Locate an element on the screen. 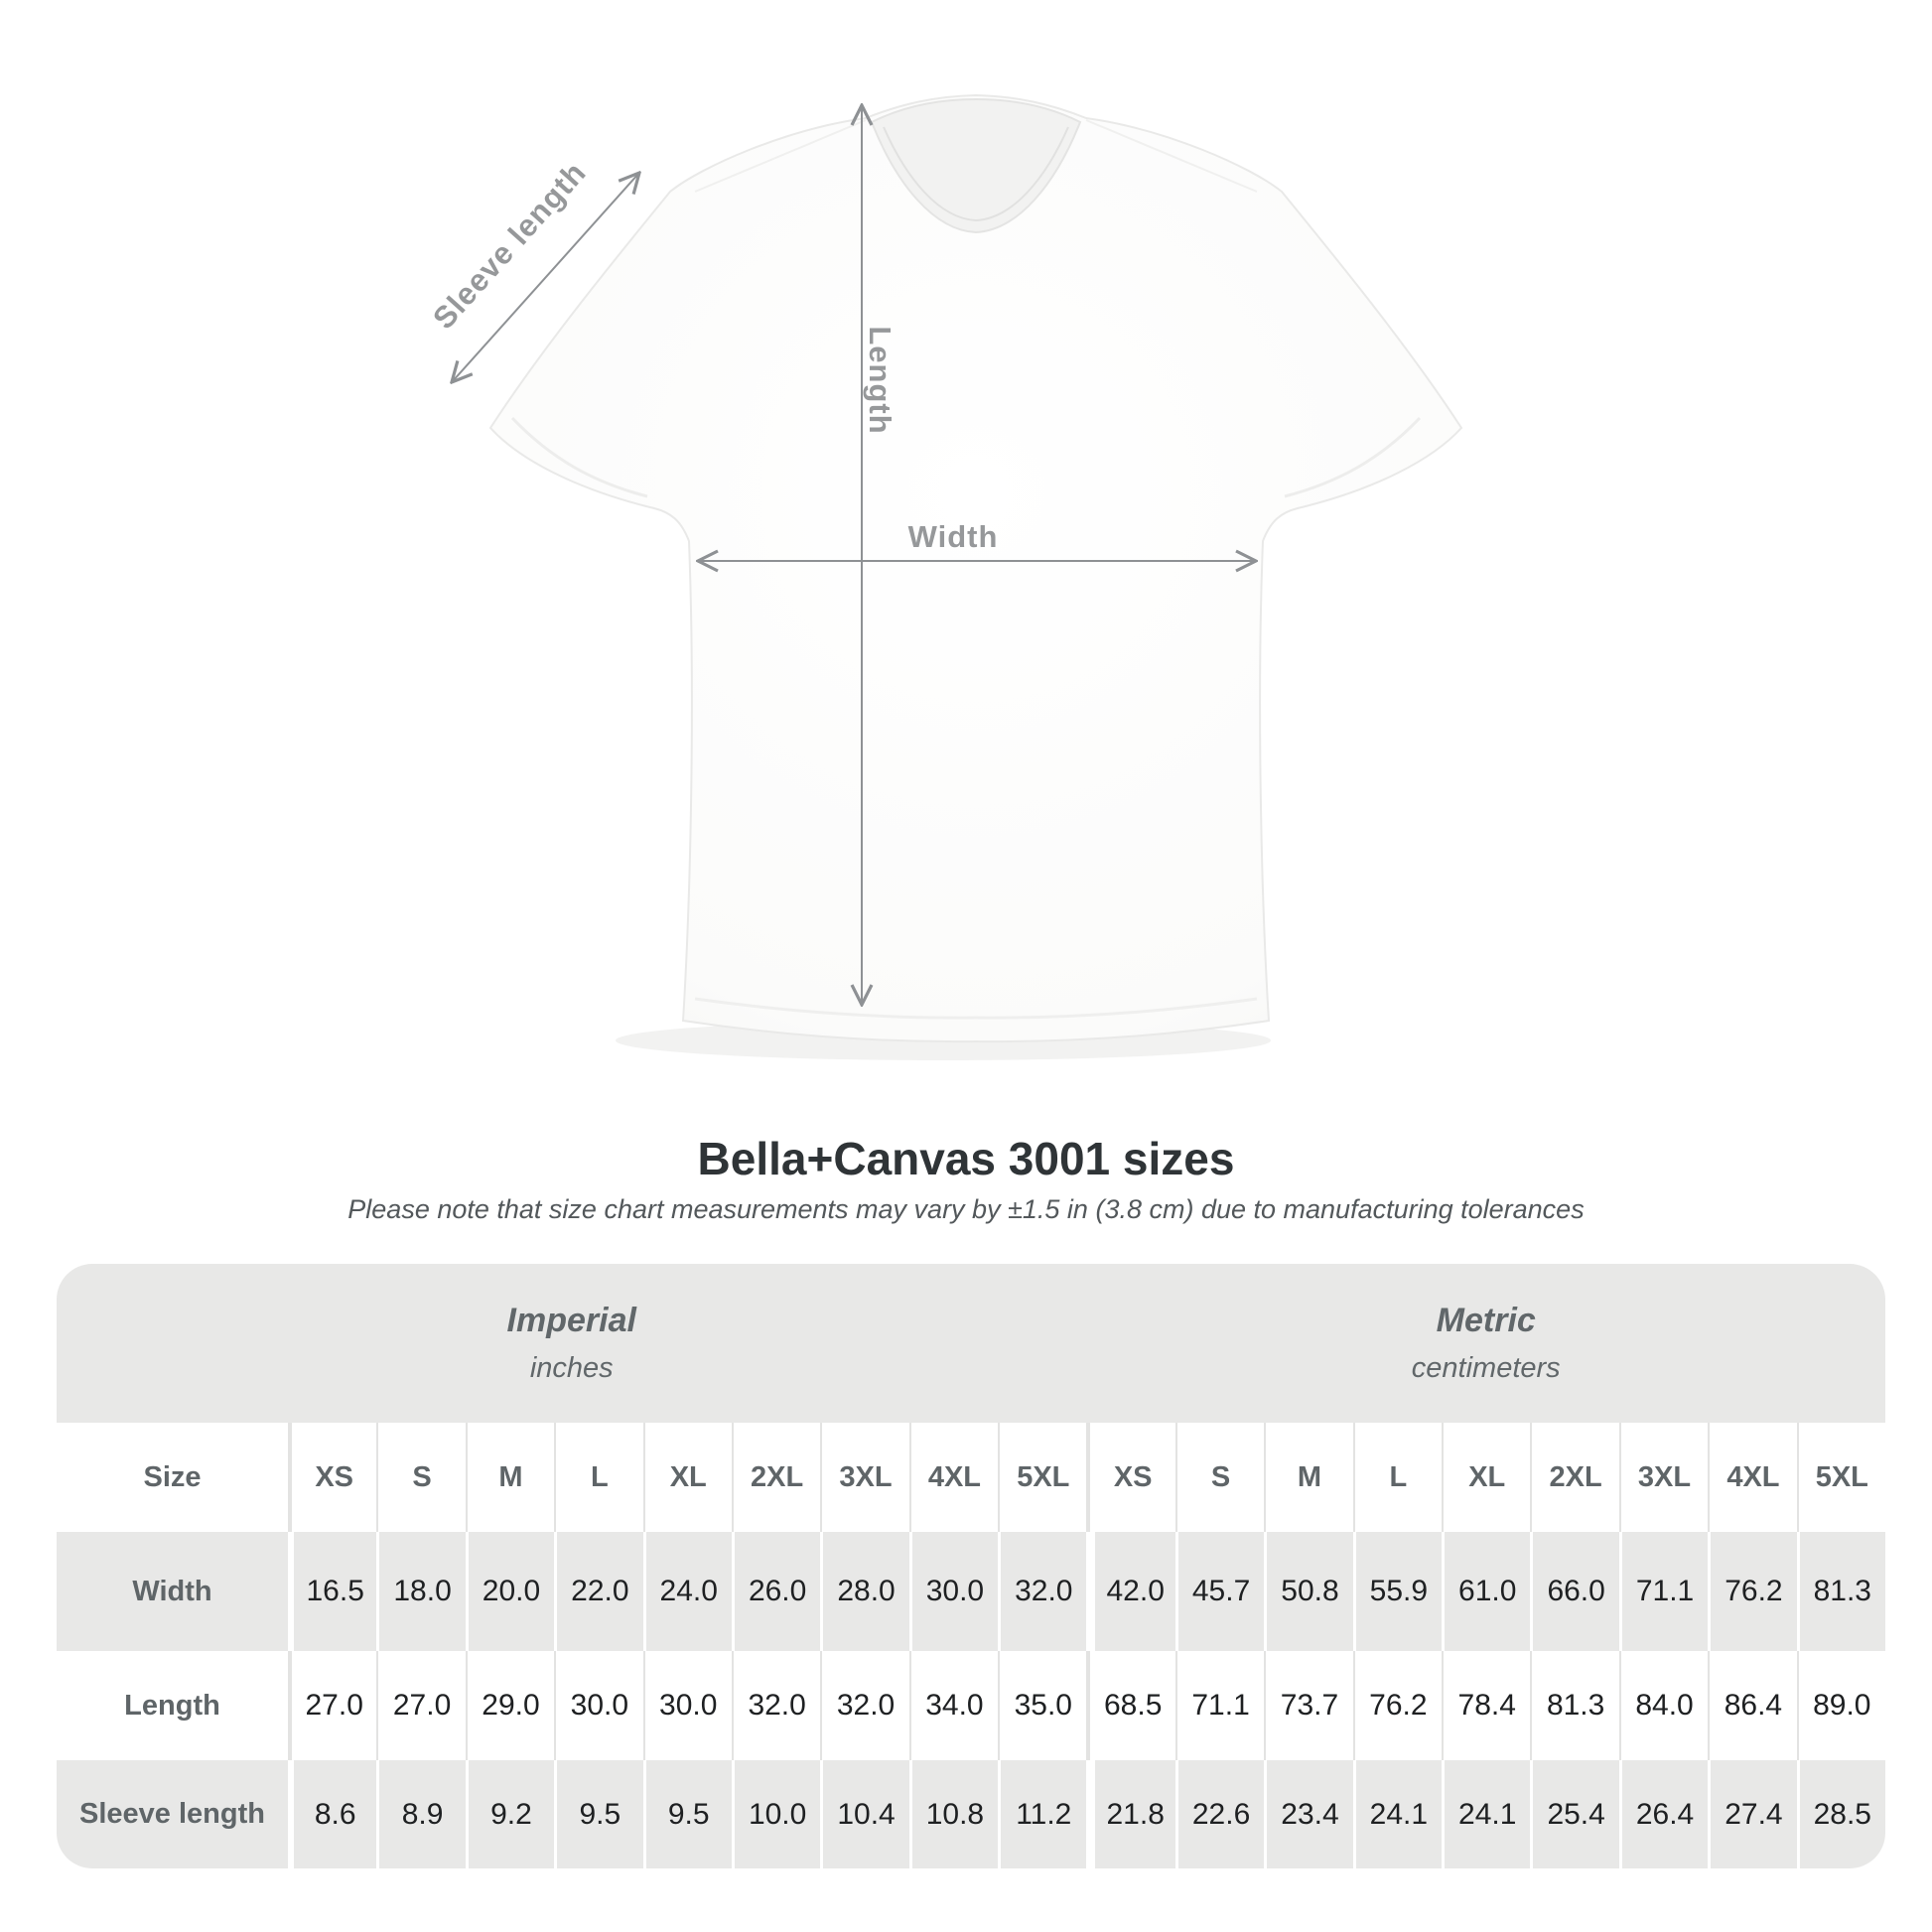  right-shoulder-seam is located at coordinates (1172, 156).